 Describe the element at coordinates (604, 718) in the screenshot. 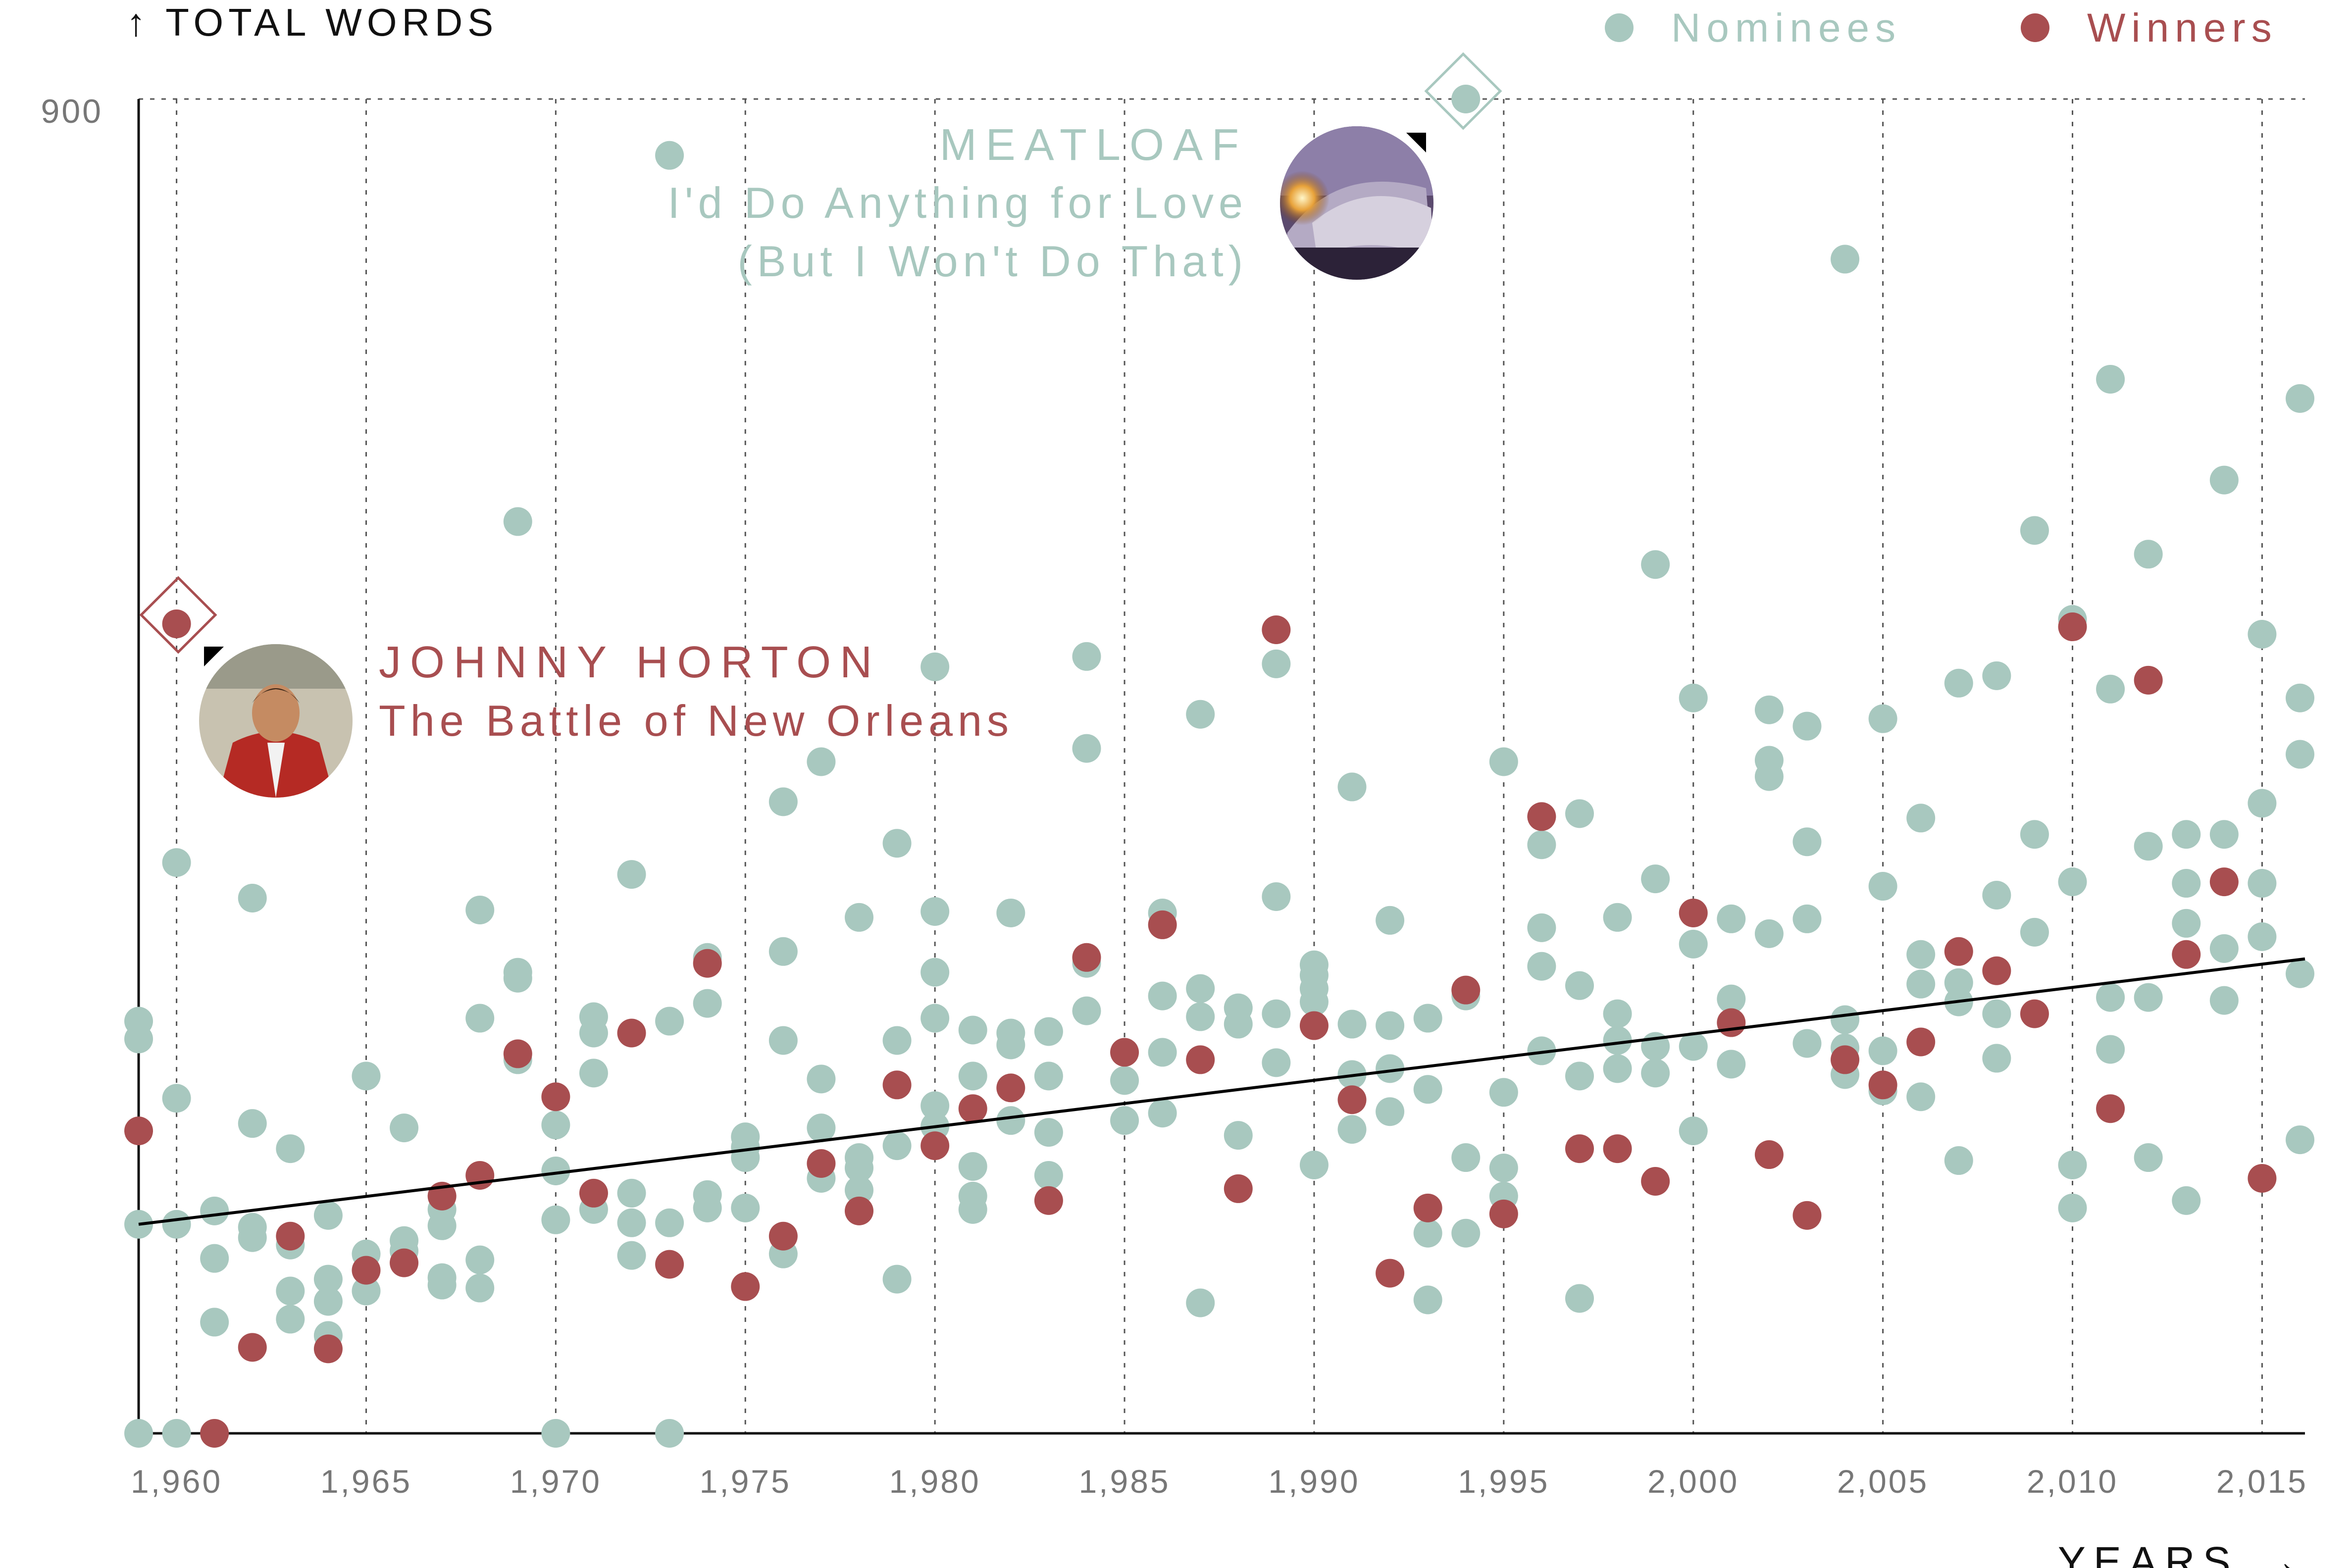

I see `annotation-horton: JOHNNY HORTON The Battle of New Orleans` at that location.